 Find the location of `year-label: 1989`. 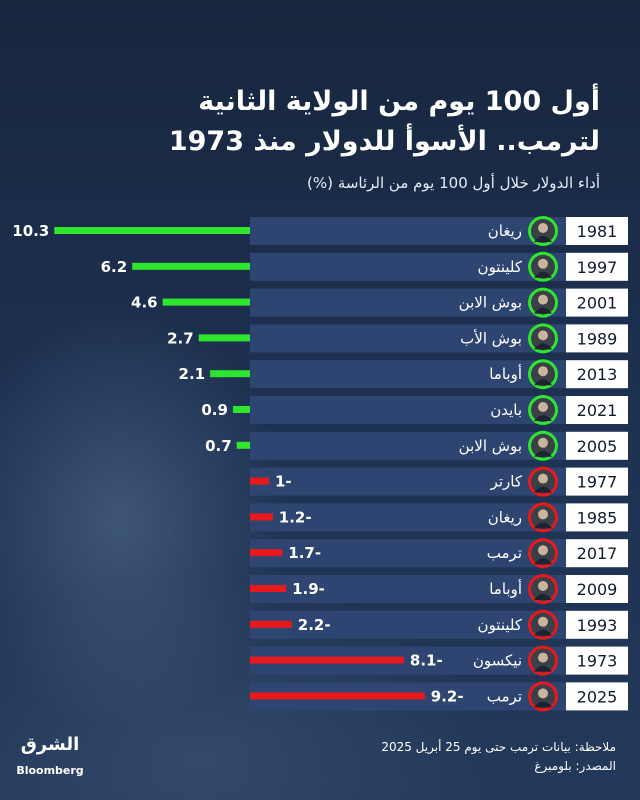

year-label: 1989 is located at coordinates (597, 338).